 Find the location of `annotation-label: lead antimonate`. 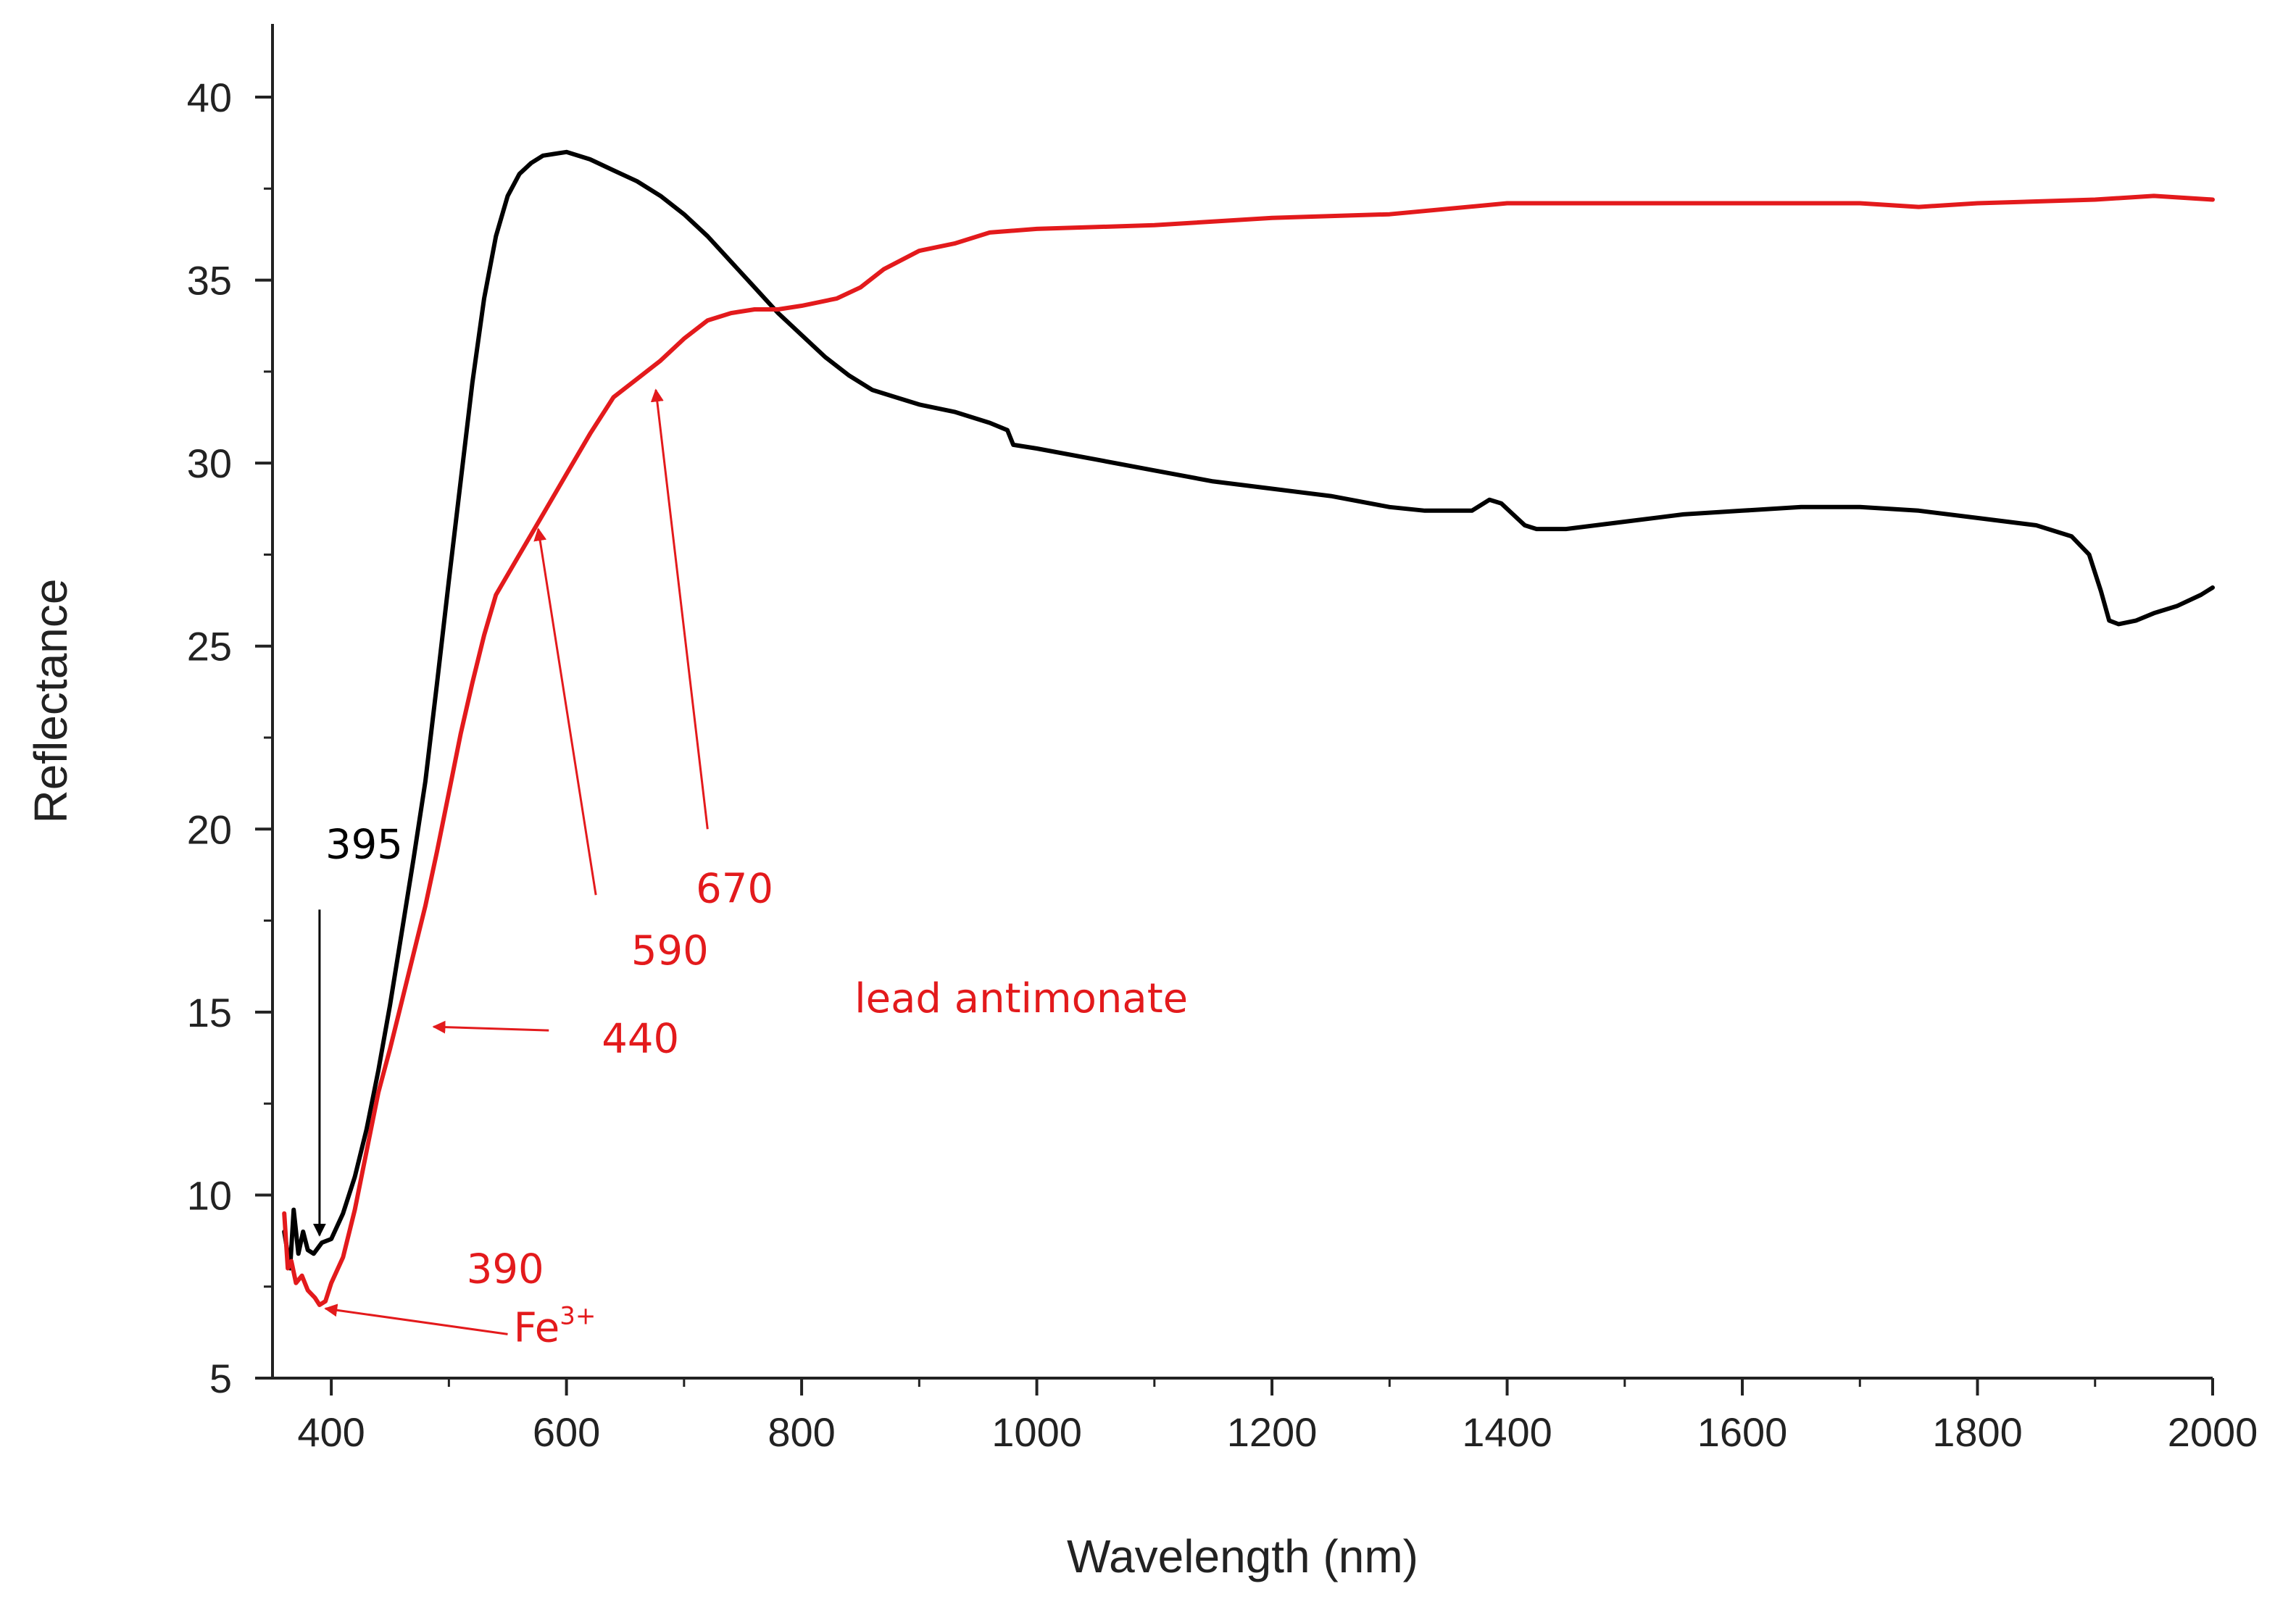

annotation-label: lead antimonate is located at coordinates (1021, 998).